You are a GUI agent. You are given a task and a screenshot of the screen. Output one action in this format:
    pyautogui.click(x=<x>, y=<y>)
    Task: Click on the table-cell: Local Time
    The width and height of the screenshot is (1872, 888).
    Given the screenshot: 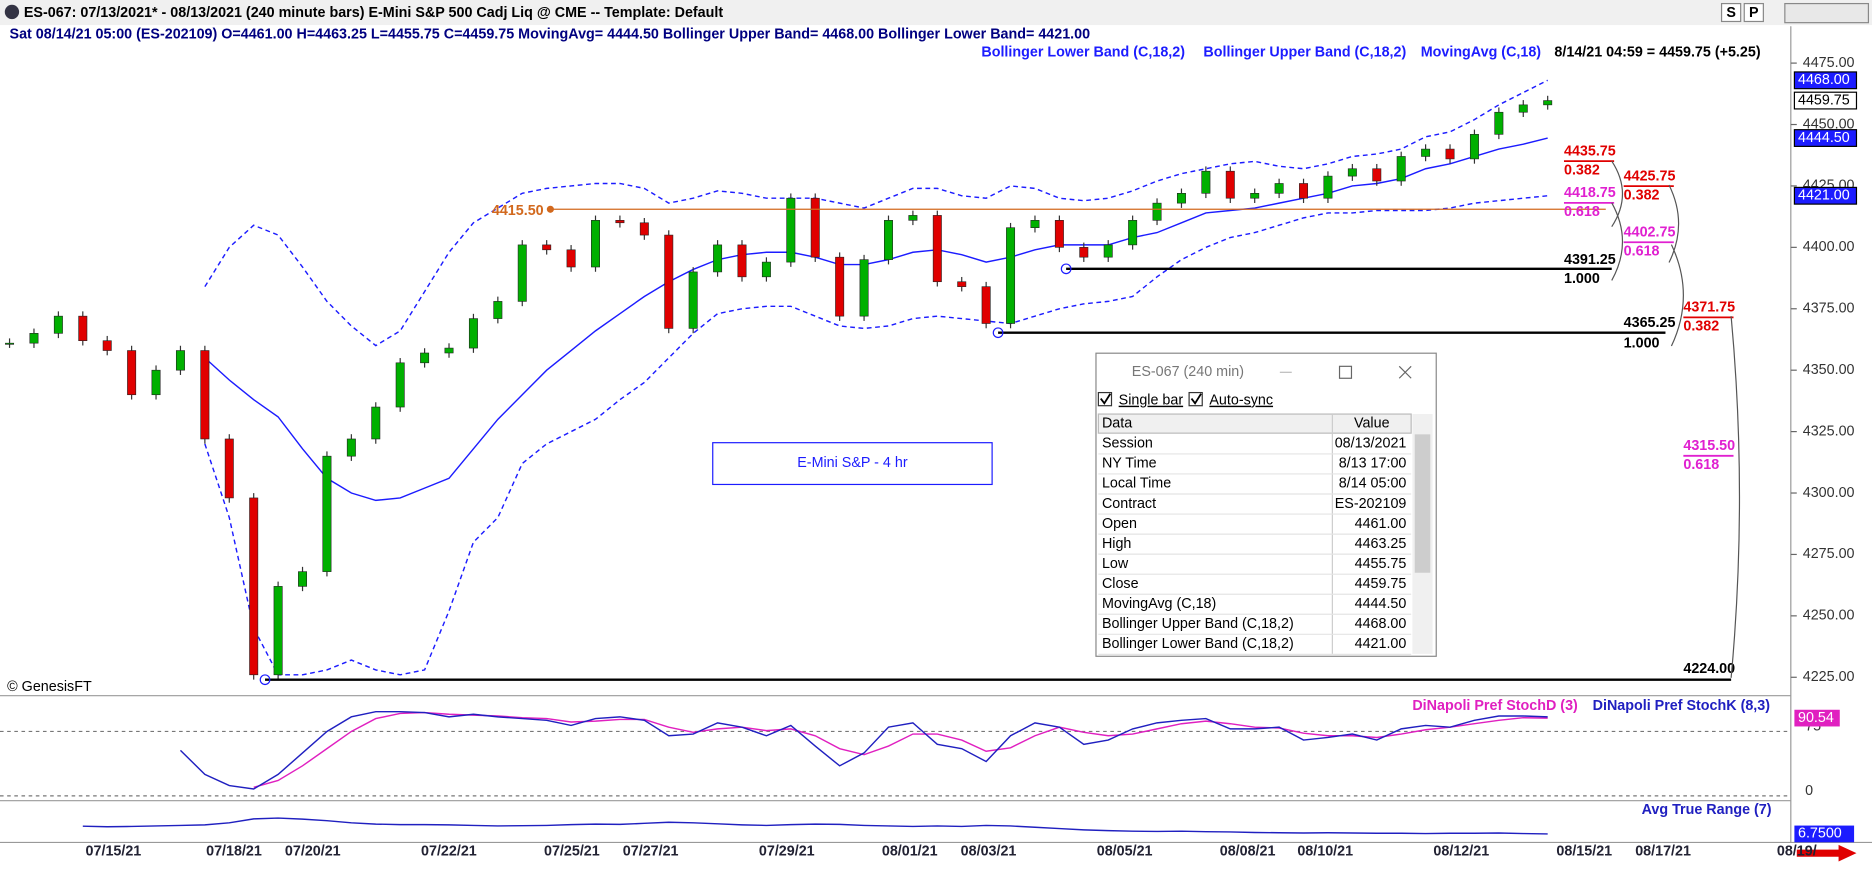 What is the action you would take?
    pyautogui.click(x=1136, y=484)
    